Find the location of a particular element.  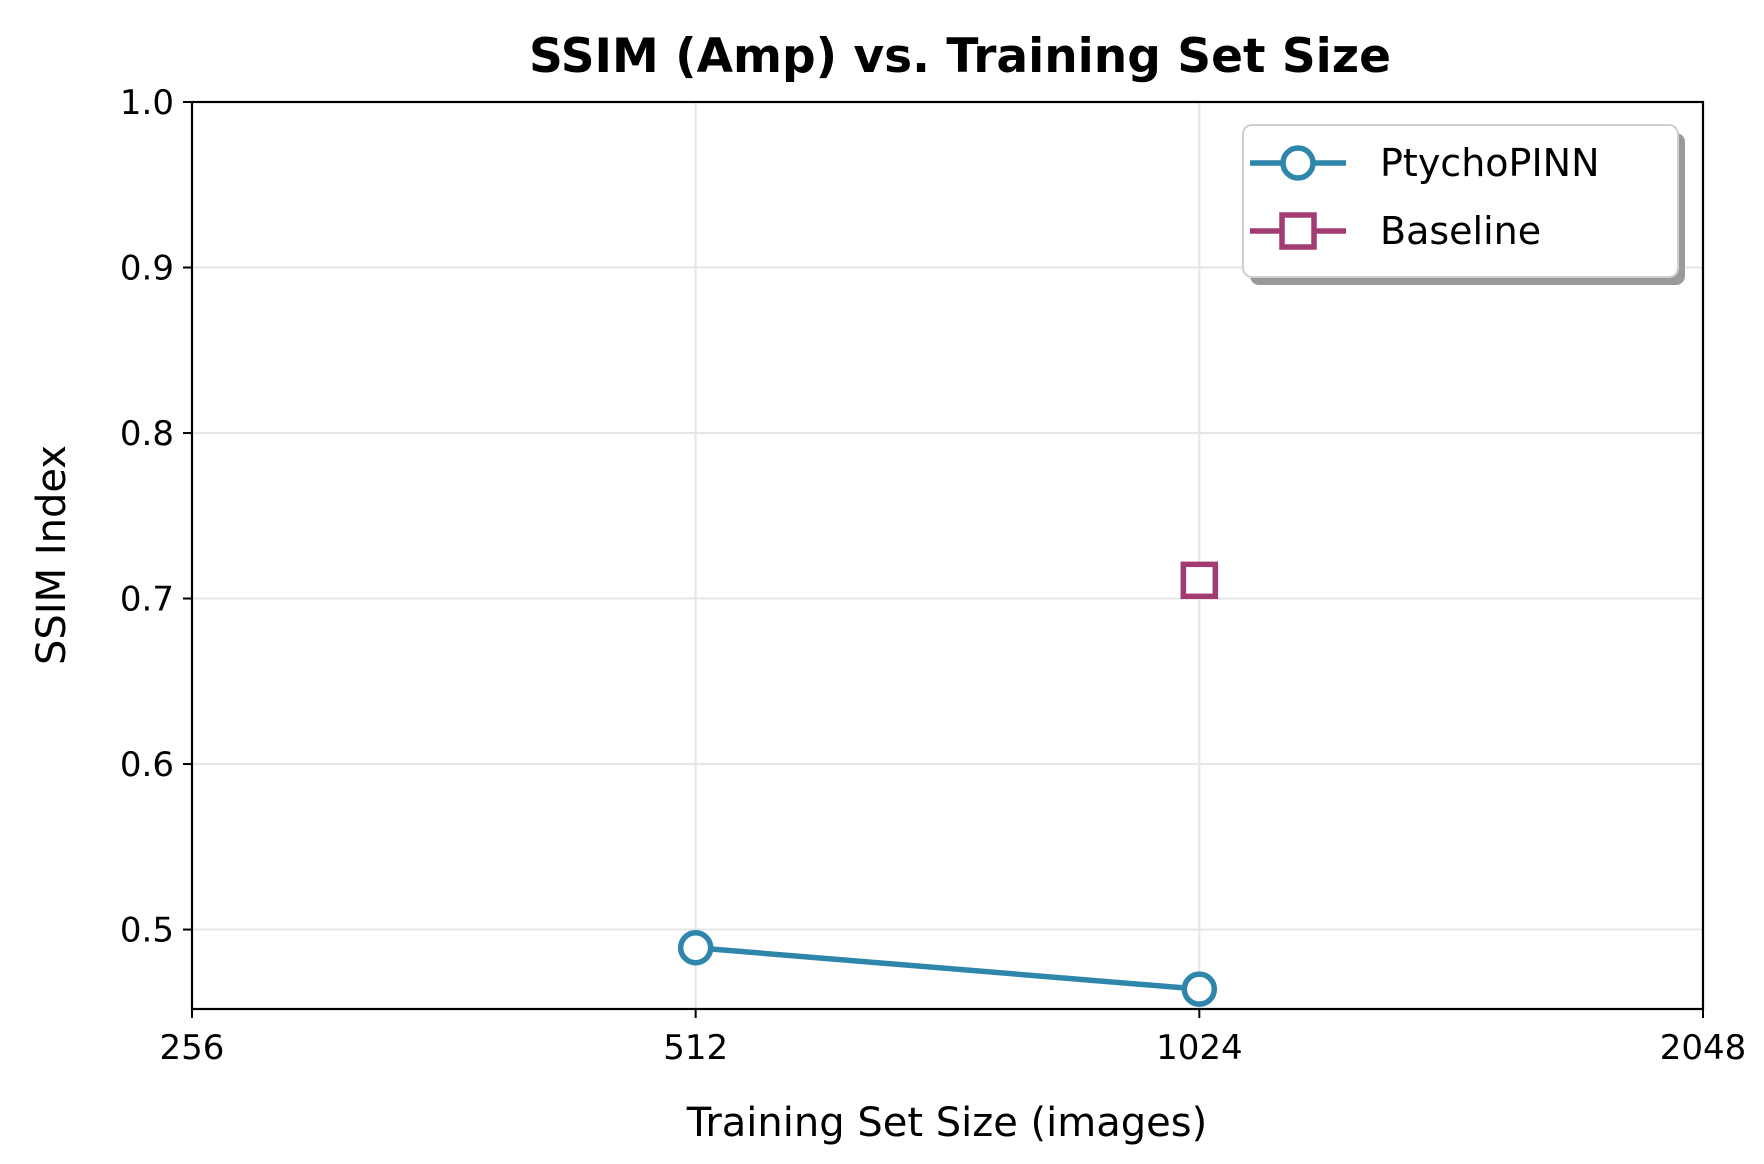

ptychopinn-legend-marker is located at coordinates (1298, 163).